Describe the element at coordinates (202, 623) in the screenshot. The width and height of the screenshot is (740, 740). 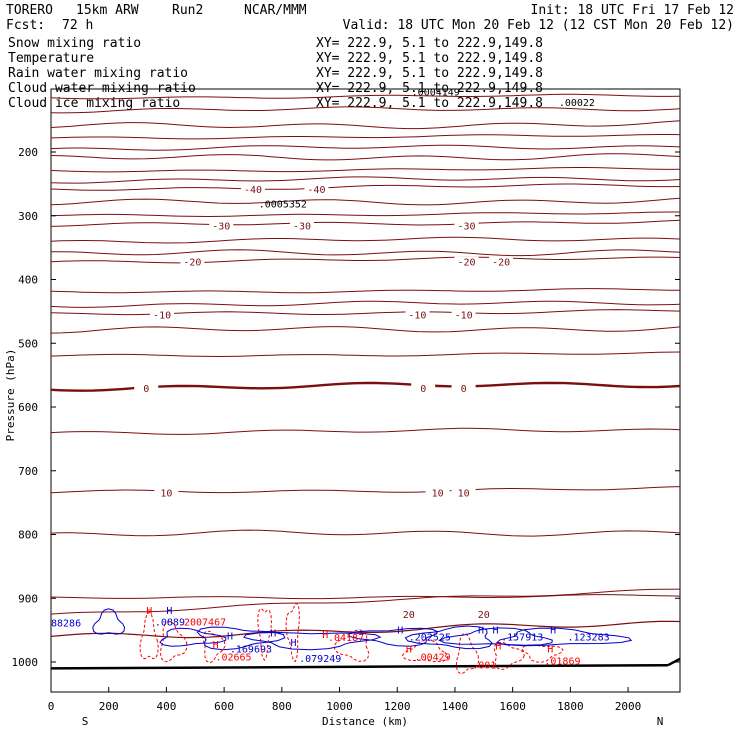
I see `rain-water-label: .2007467` at that location.